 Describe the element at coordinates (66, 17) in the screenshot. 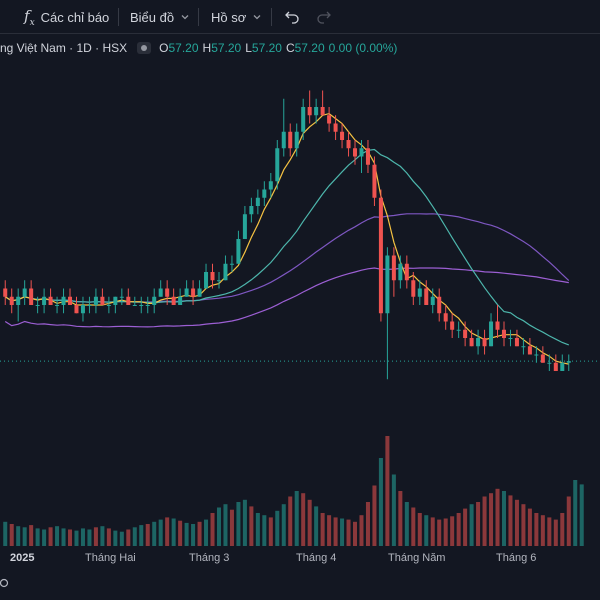

I see `indicators-button: fx Các chỉ báo` at that location.